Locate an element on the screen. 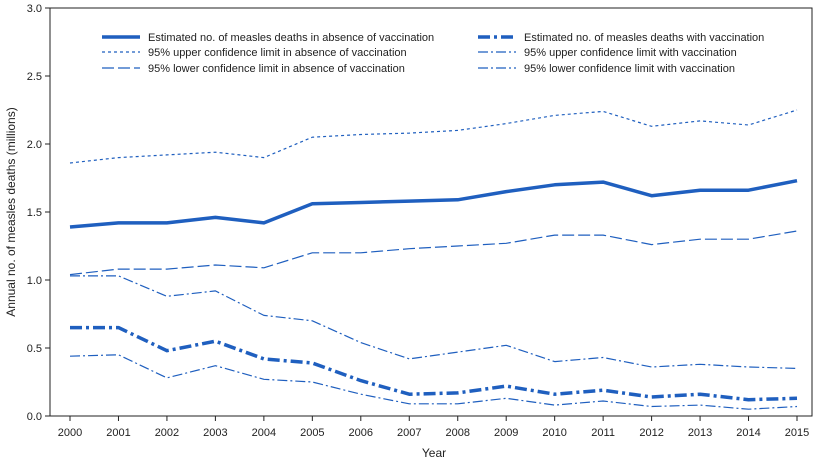 The image size is (828, 462). x-tick-label: 2013 is located at coordinates (700, 433).